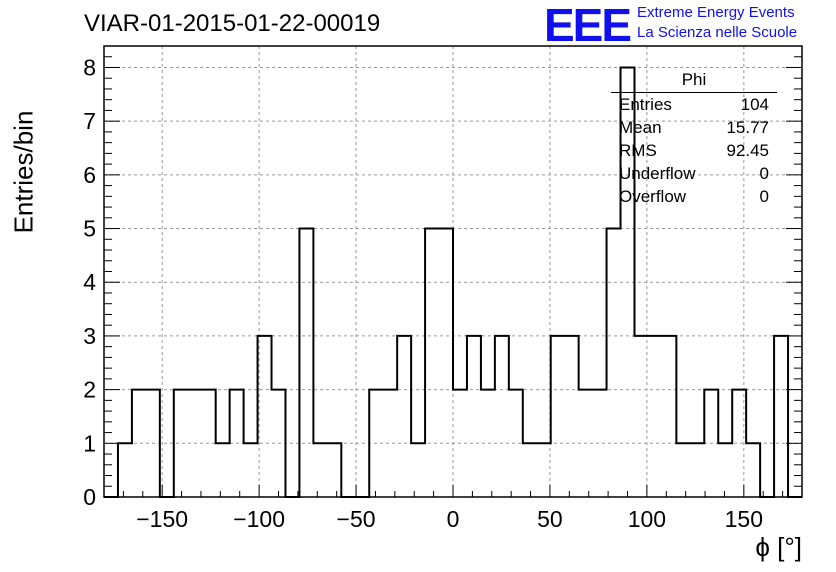  Describe the element at coordinates (645, 104) in the screenshot. I see `stats-label: Entries` at that location.